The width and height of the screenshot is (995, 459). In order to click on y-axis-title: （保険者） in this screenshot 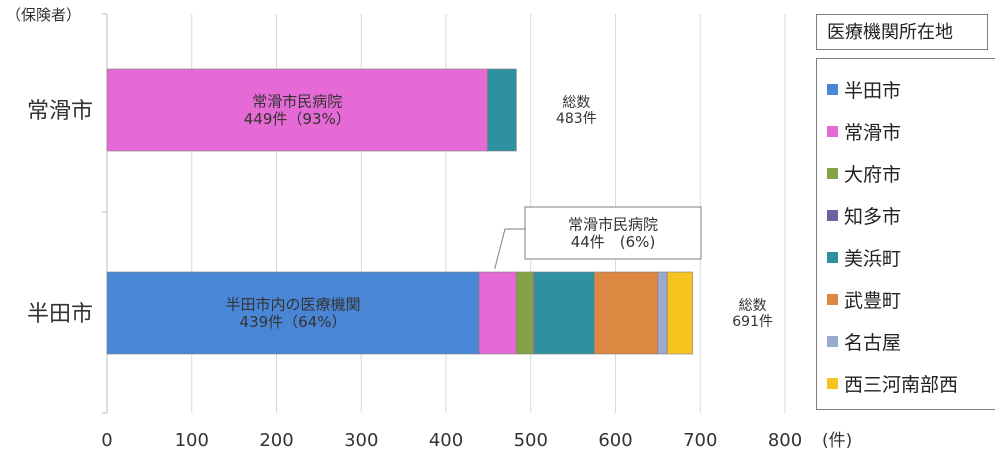, I will do `click(43, 15)`.